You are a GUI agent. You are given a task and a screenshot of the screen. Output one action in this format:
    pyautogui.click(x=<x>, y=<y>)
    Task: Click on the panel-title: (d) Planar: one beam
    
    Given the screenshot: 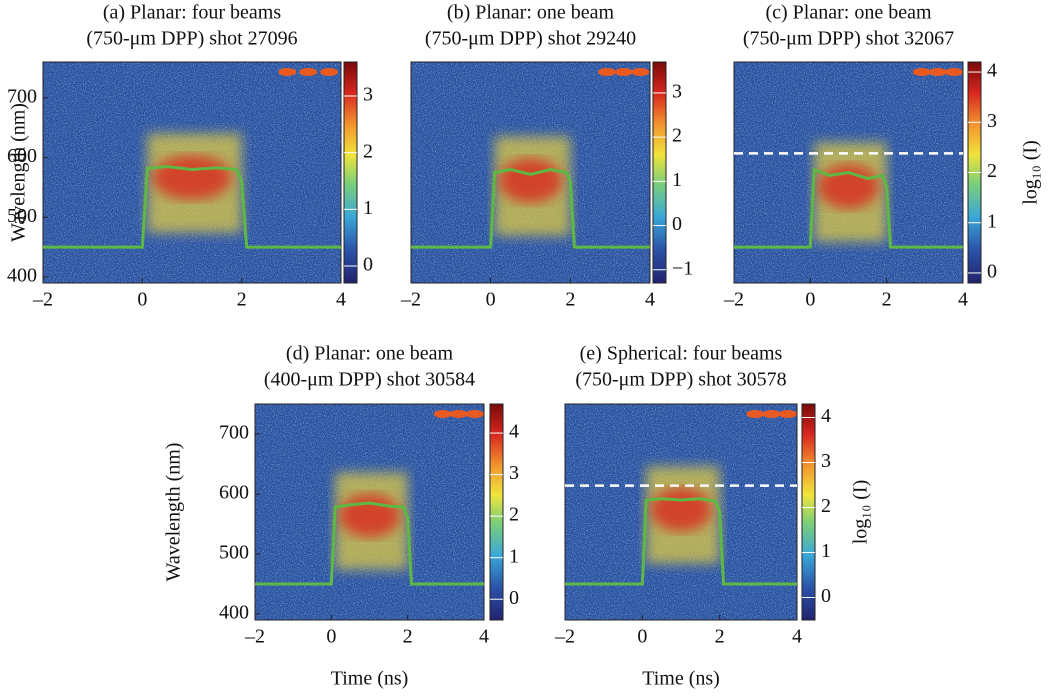 What is the action you would take?
    pyautogui.click(x=370, y=354)
    